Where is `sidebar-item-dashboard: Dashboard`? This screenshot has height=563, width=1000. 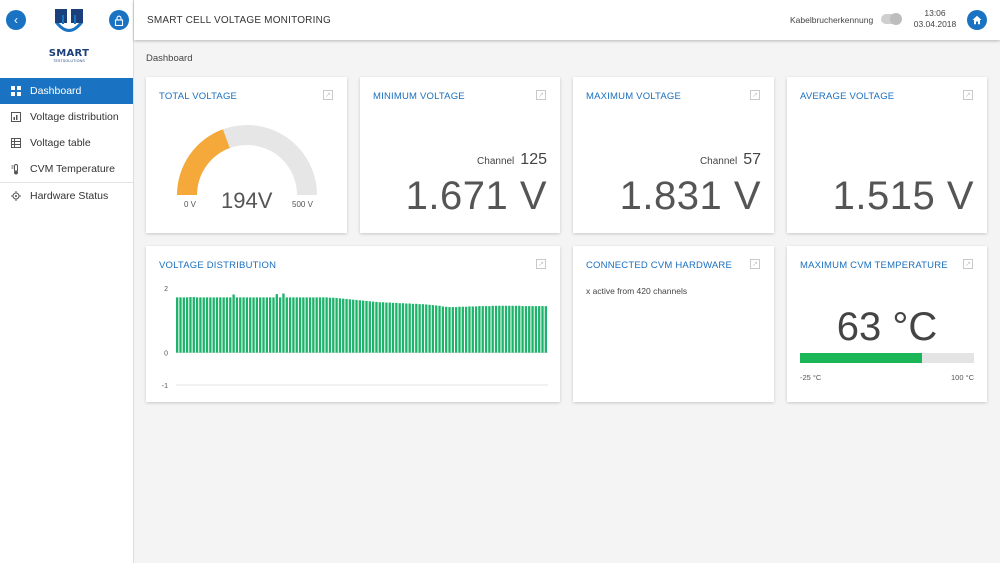
sidebar-item-dashboard: Dashboard is located at coordinates (66, 91).